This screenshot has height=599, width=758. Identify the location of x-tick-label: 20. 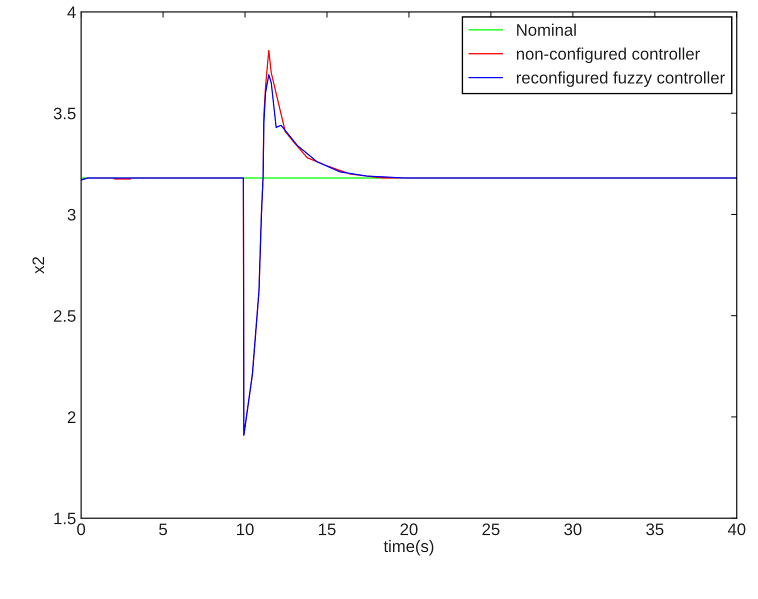
(409, 529).